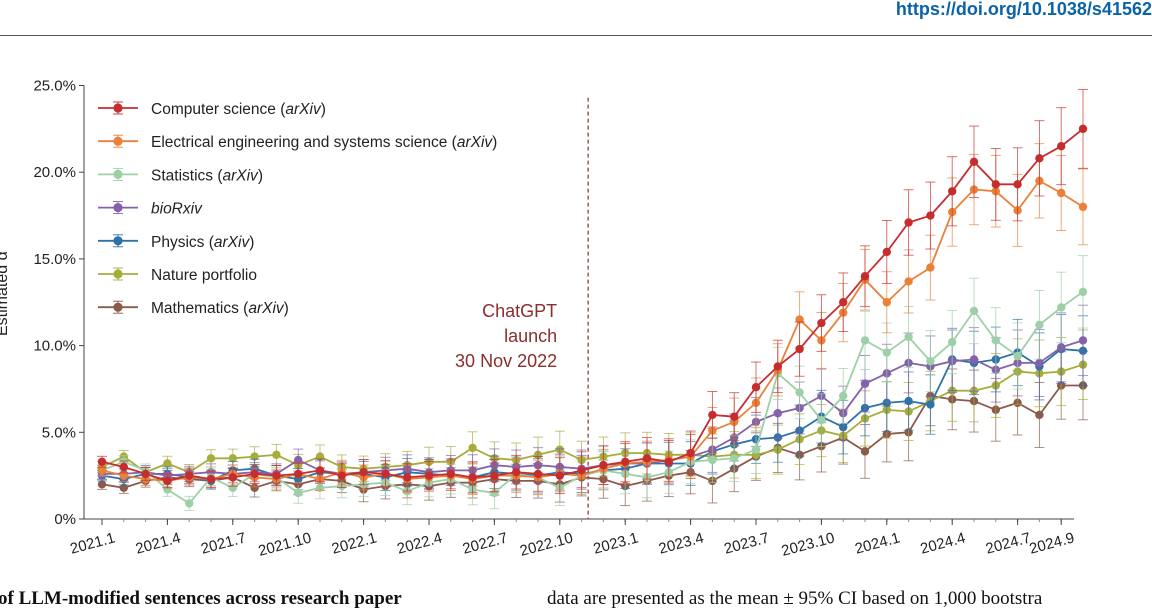  I want to click on annotation-label: launch, so click(530, 336).